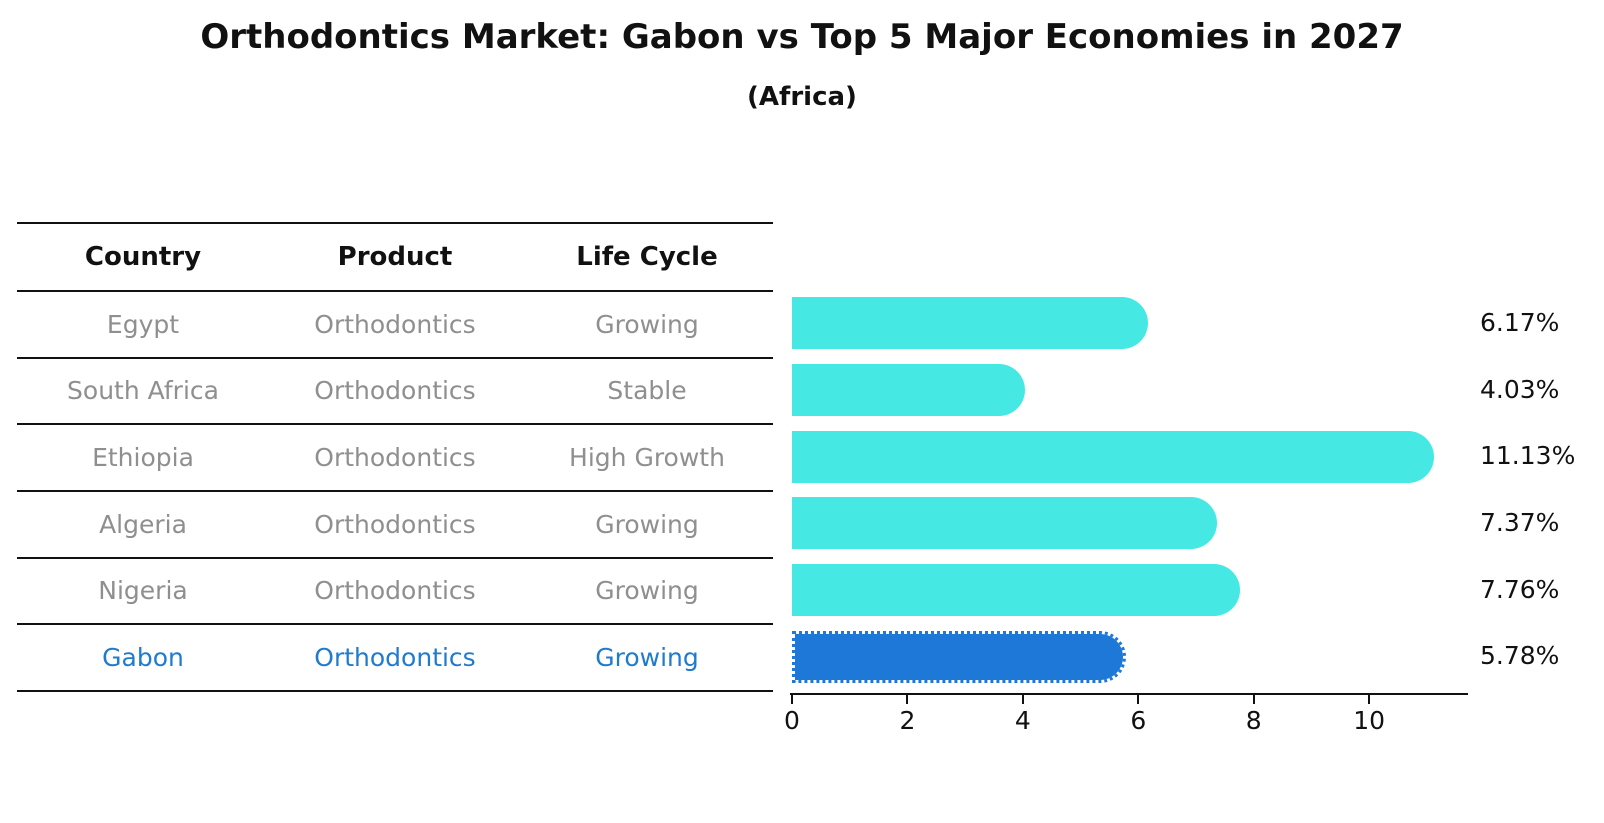  I want to click on table-row: Egypt Orthodontics Growing, so click(395, 325).